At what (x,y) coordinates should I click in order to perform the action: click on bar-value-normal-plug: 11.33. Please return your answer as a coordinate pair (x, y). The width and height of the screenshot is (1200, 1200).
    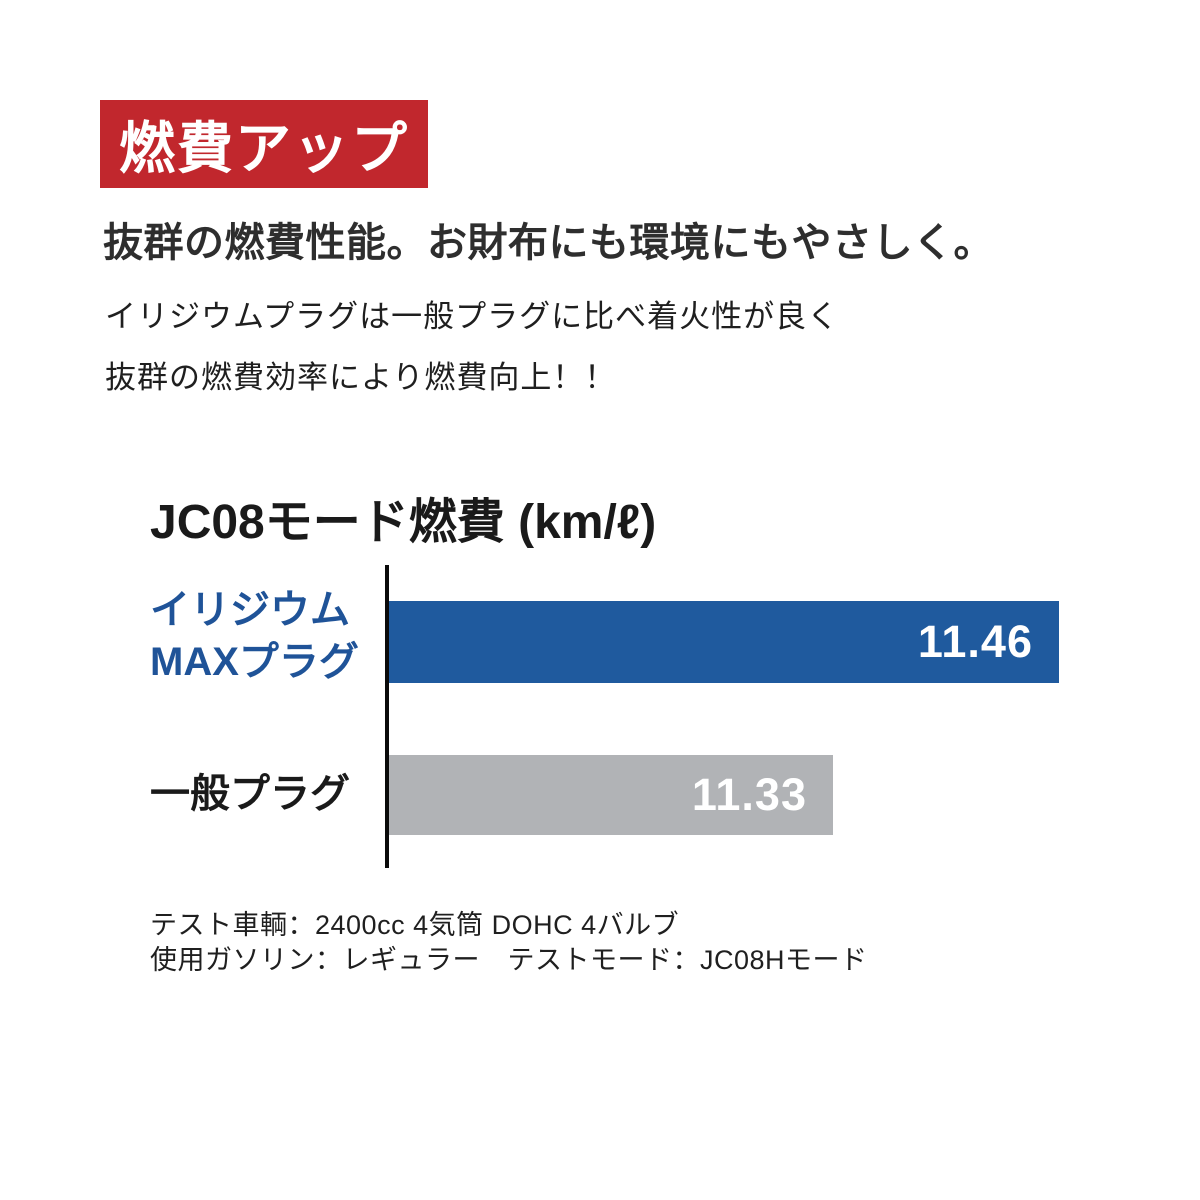
    Looking at the image, I should click on (749, 794).